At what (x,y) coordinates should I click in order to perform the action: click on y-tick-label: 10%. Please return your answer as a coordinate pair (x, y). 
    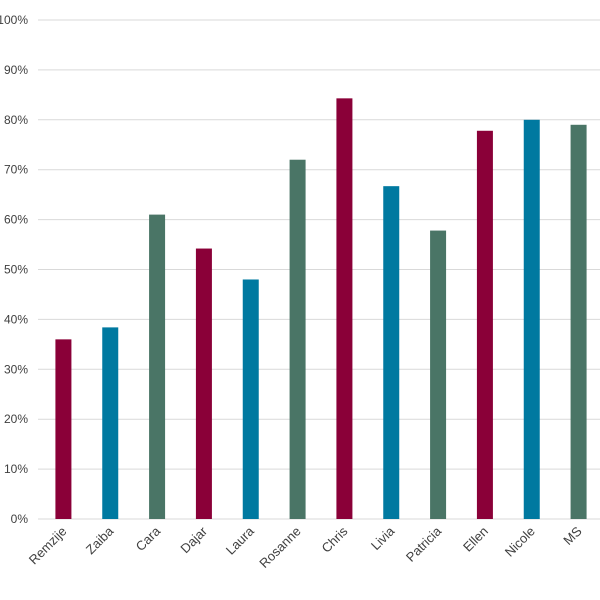
    Looking at the image, I should click on (16, 469).